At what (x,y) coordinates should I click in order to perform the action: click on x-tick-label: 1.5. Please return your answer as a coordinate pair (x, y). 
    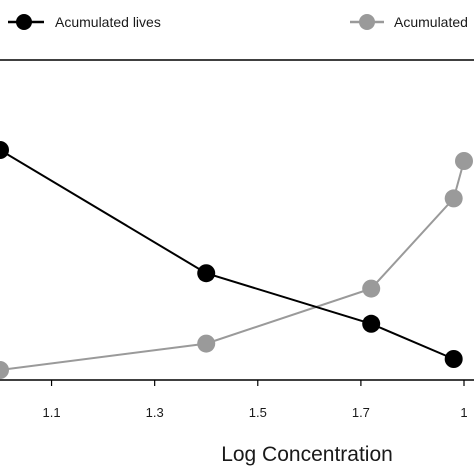
    Looking at the image, I should click on (258, 412).